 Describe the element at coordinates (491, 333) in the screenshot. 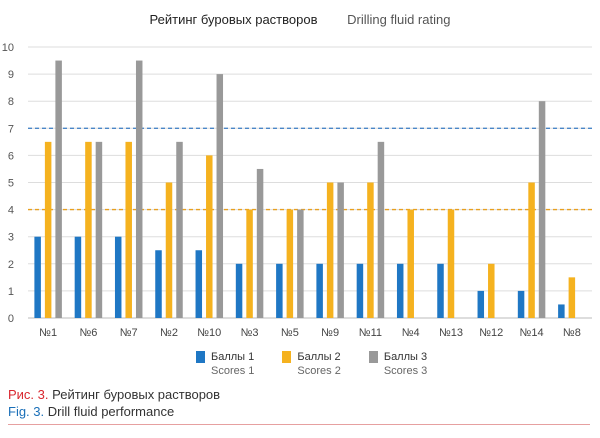

I see `x-tick-label: №12` at that location.